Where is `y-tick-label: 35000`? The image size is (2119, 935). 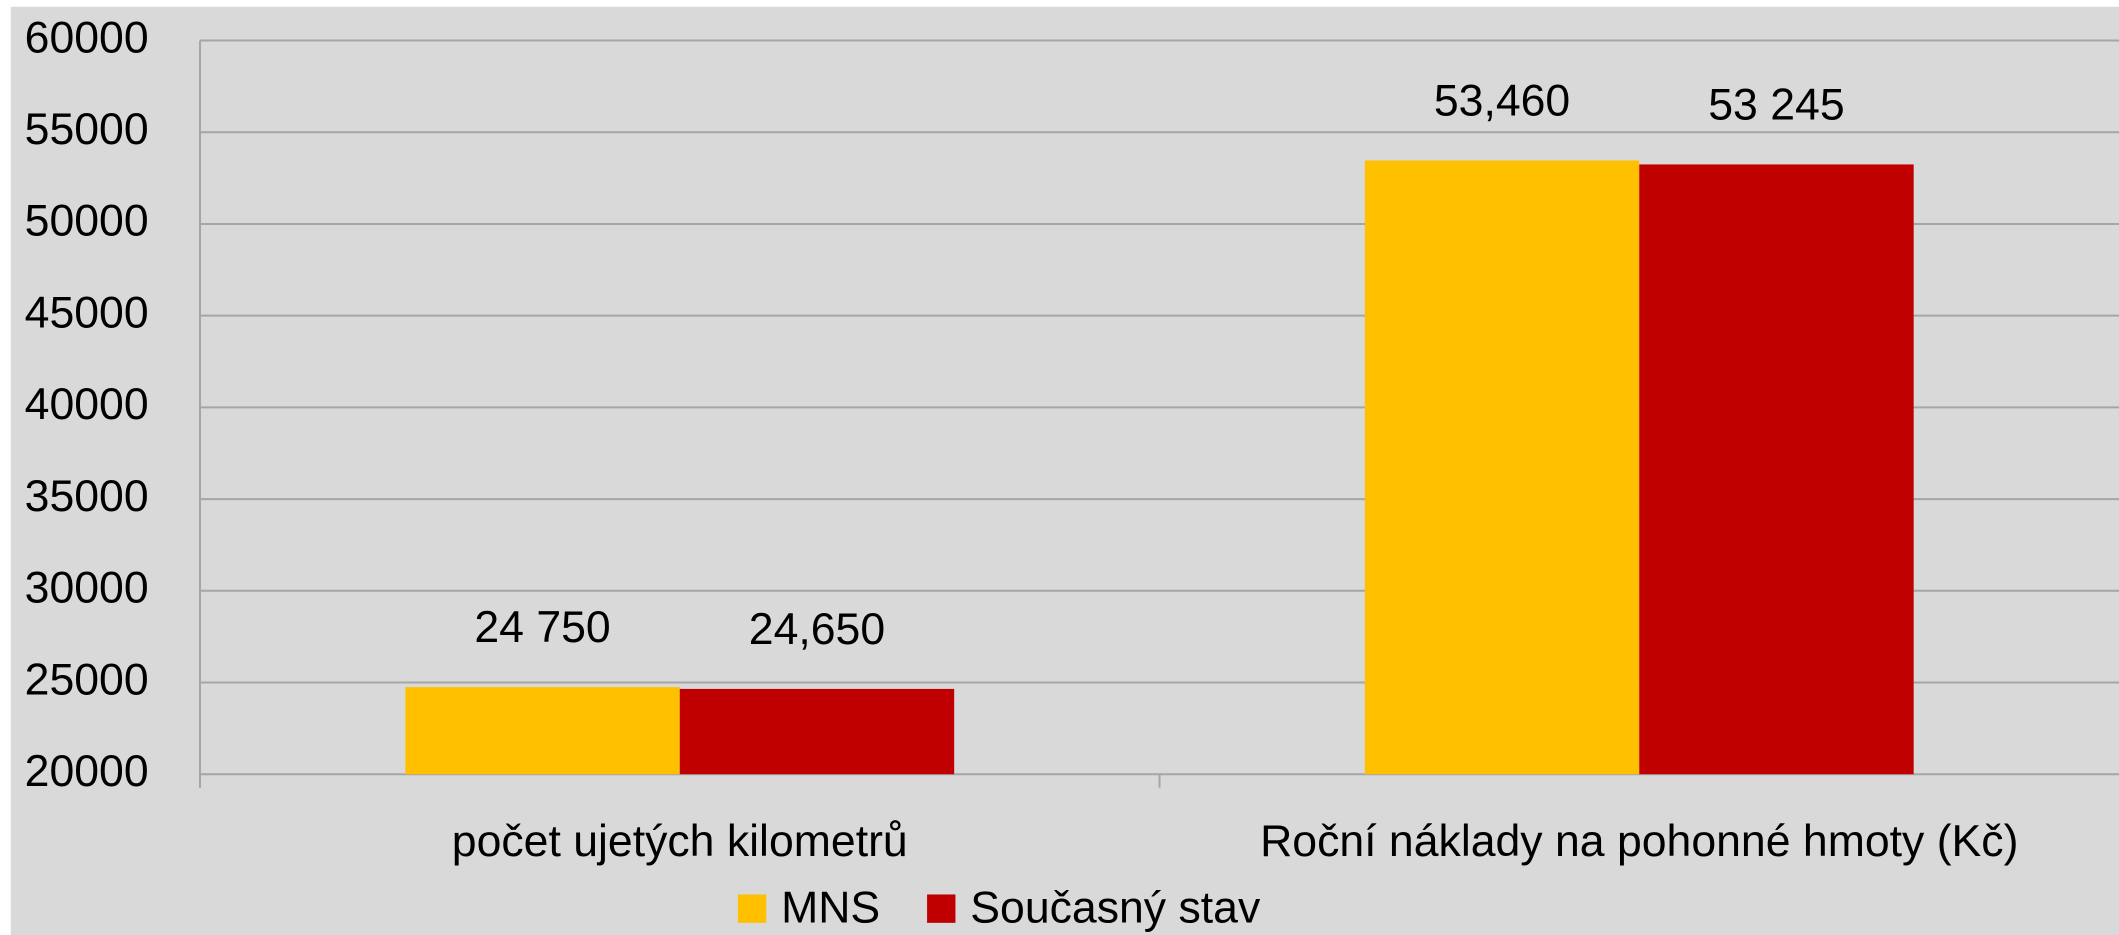
y-tick-label: 35000 is located at coordinates (87, 496).